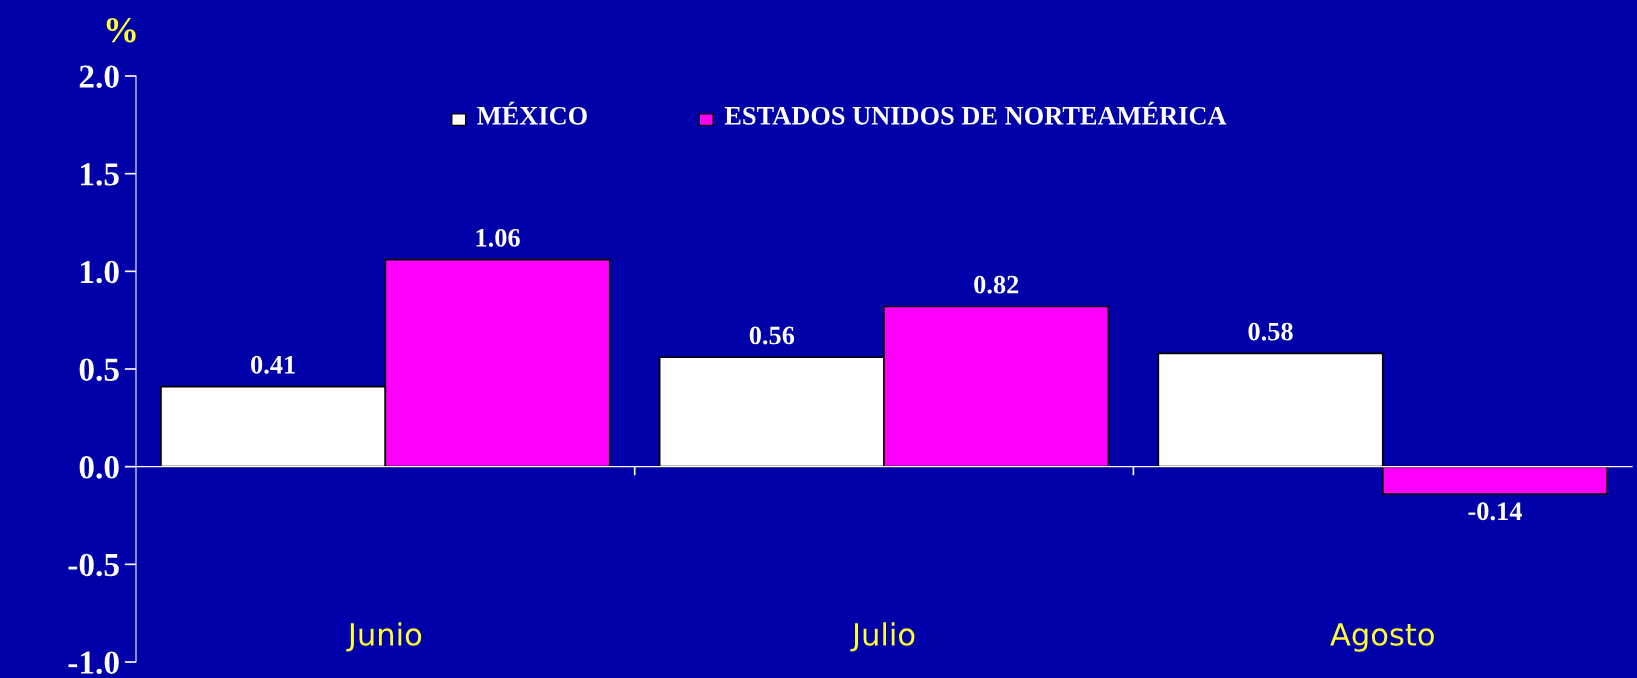 This screenshot has width=1637, height=678. Describe the element at coordinates (882, 637) in the screenshot. I see `x-tick-label: Julio` at that location.